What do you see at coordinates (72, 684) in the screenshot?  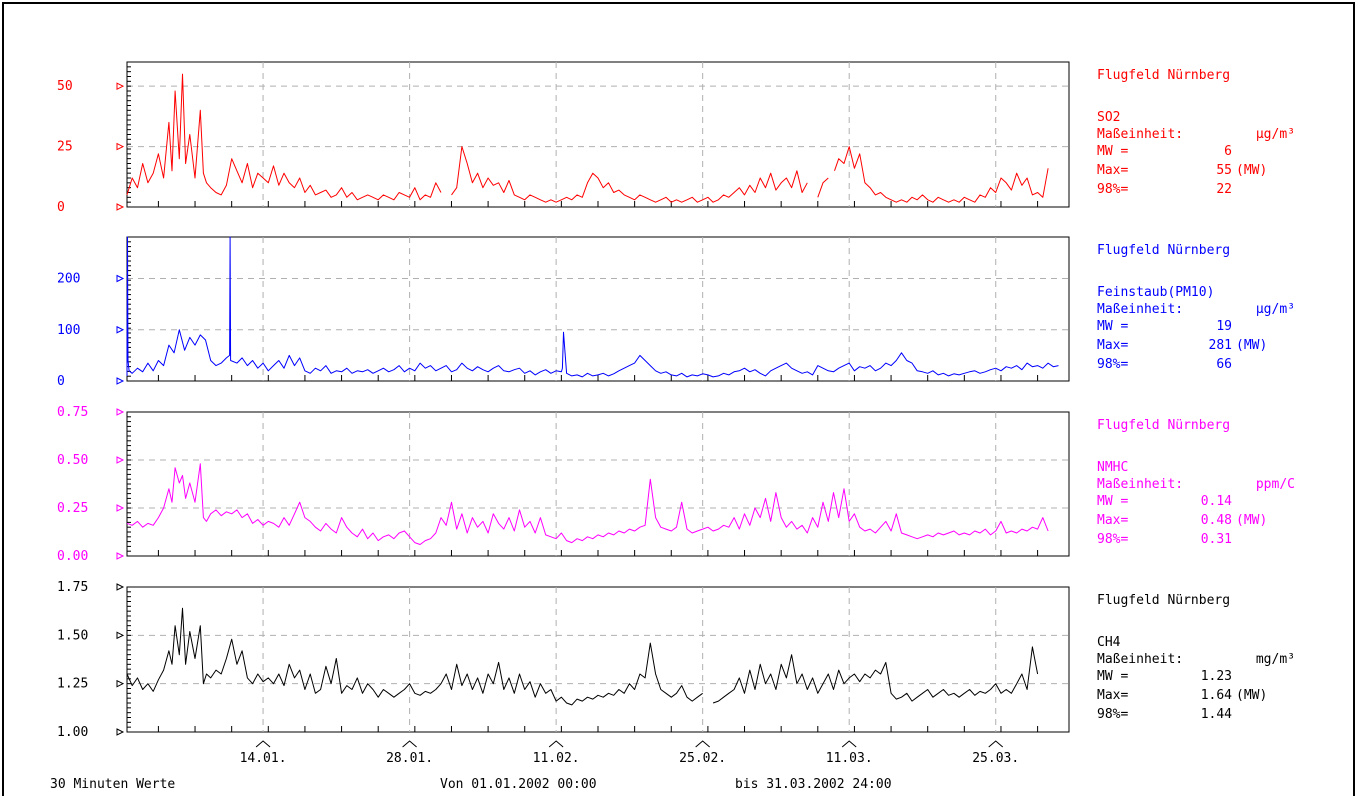 I see `y-tick-label: 1.25` at bounding box center [72, 684].